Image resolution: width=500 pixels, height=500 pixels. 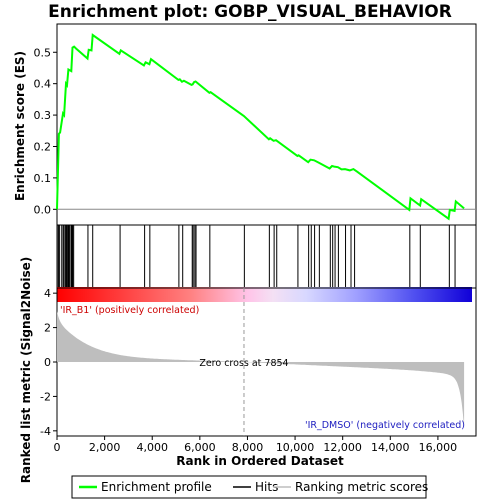 I want to click on x-axis-title: Rank in Ordered Dataset, so click(x=260, y=461).